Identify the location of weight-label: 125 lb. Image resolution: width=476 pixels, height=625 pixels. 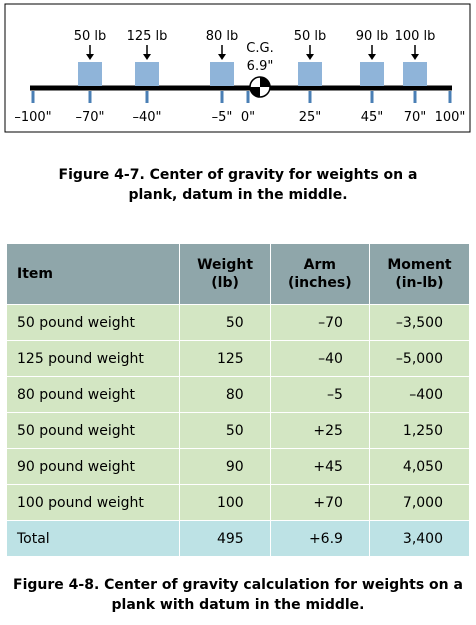
(147, 36).